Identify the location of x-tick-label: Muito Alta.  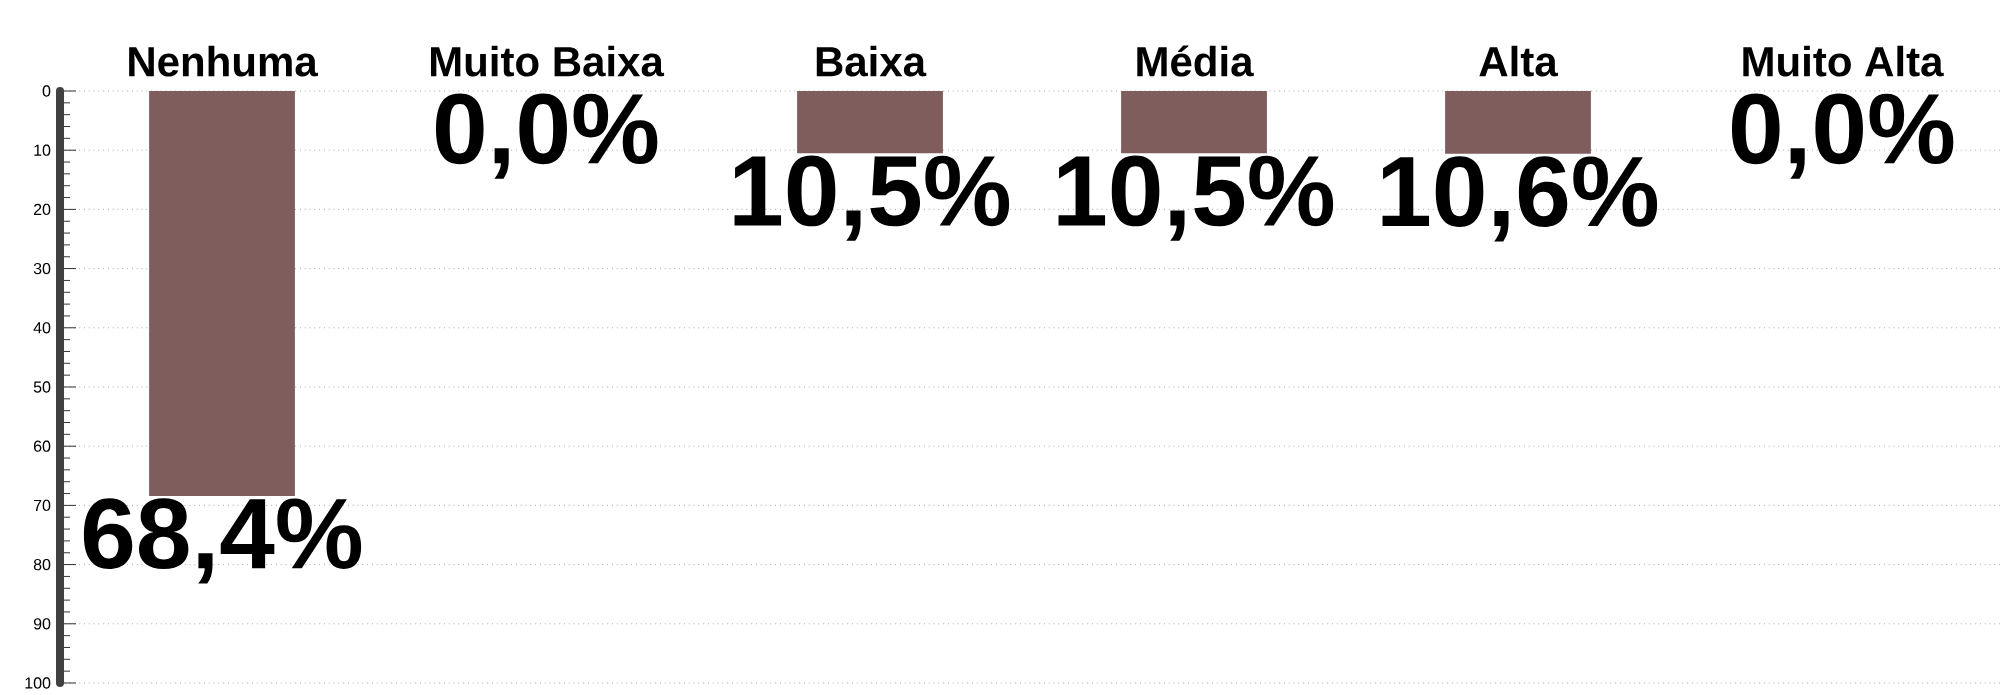
(1843, 61).